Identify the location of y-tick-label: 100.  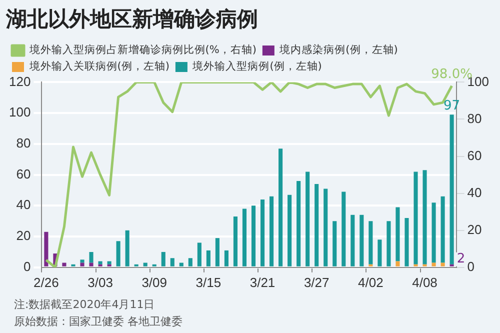
(19, 112).